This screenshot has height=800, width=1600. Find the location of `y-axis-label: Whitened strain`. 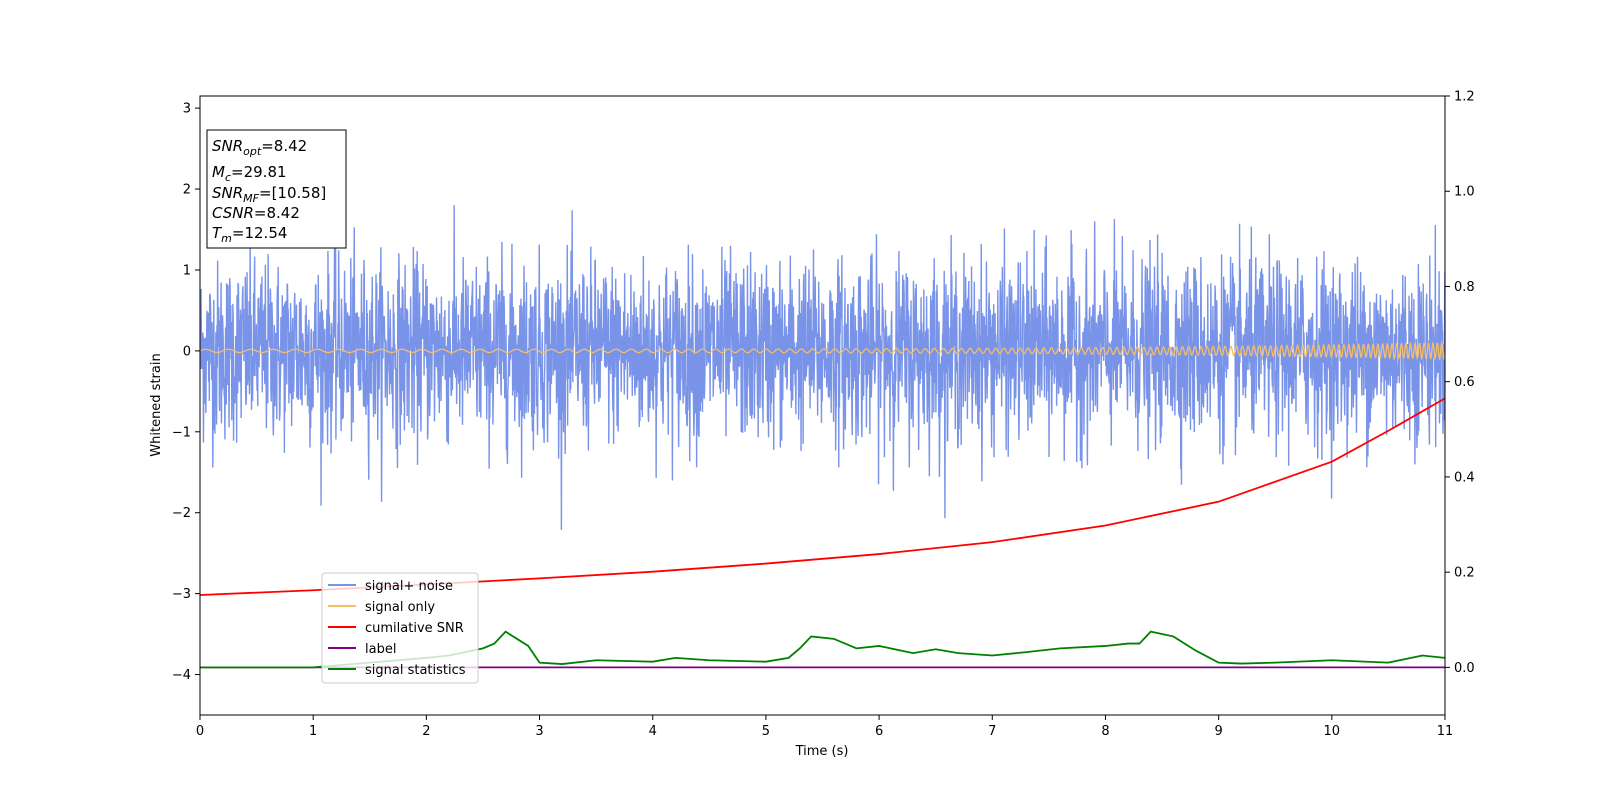

y-axis-label: Whitened strain is located at coordinates (156, 404).